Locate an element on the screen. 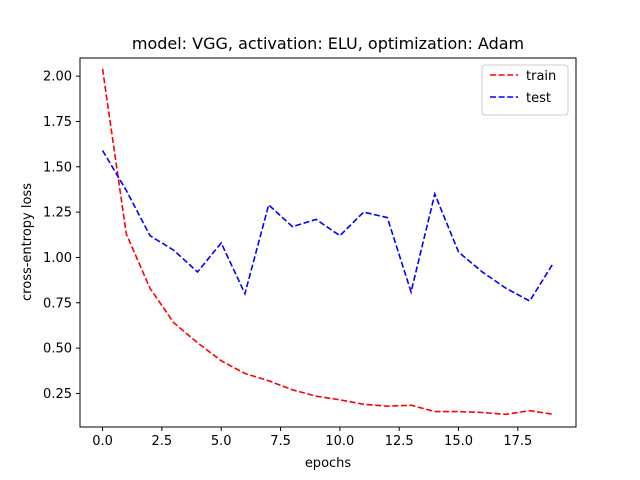 This screenshot has width=640, height=480. y-tick-label: 1.25 is located at coordinates (57, 213).